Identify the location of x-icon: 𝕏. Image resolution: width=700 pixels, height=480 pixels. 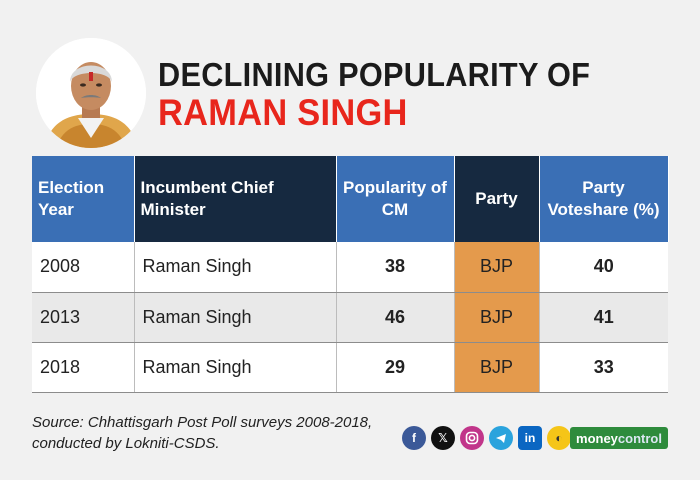
(443, 438).